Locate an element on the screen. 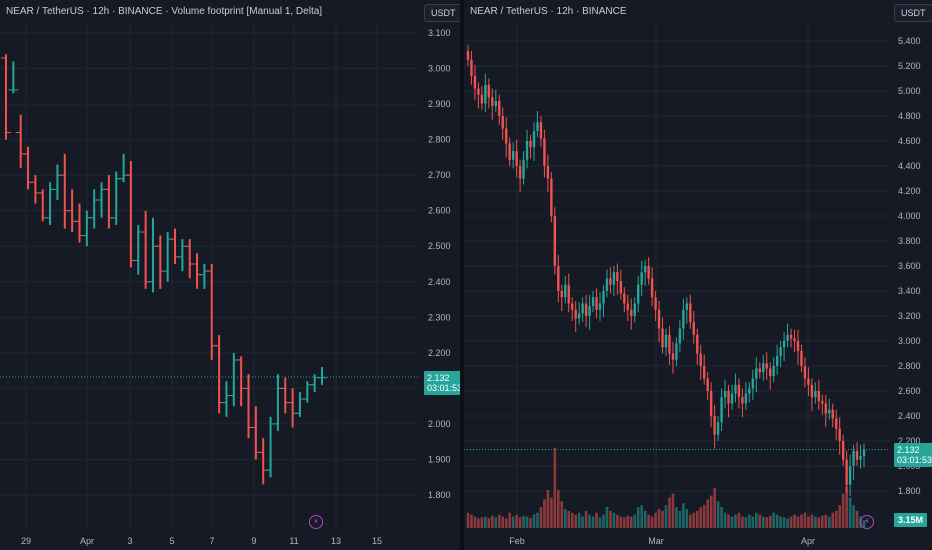 Image resolution: width=932 pixels, height=550 pixels. x-tick-label: 13 is located at coordinates (336, 541).